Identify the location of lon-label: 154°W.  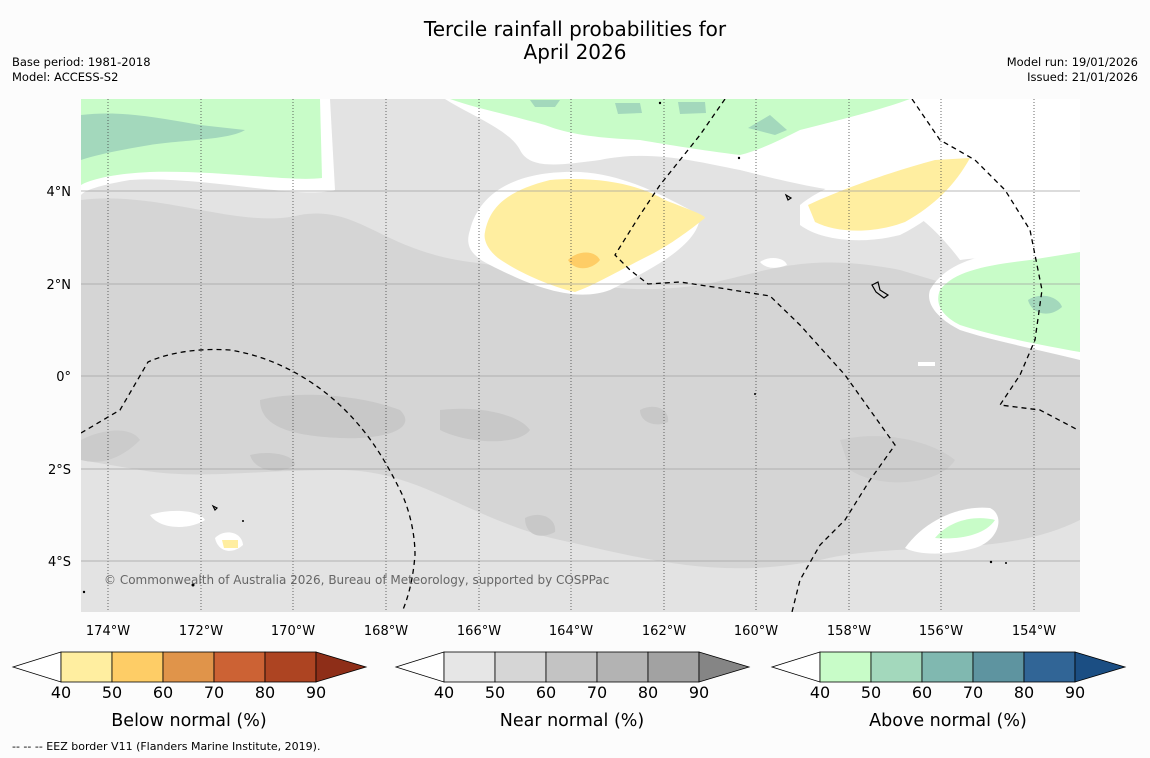
(1034, 631).